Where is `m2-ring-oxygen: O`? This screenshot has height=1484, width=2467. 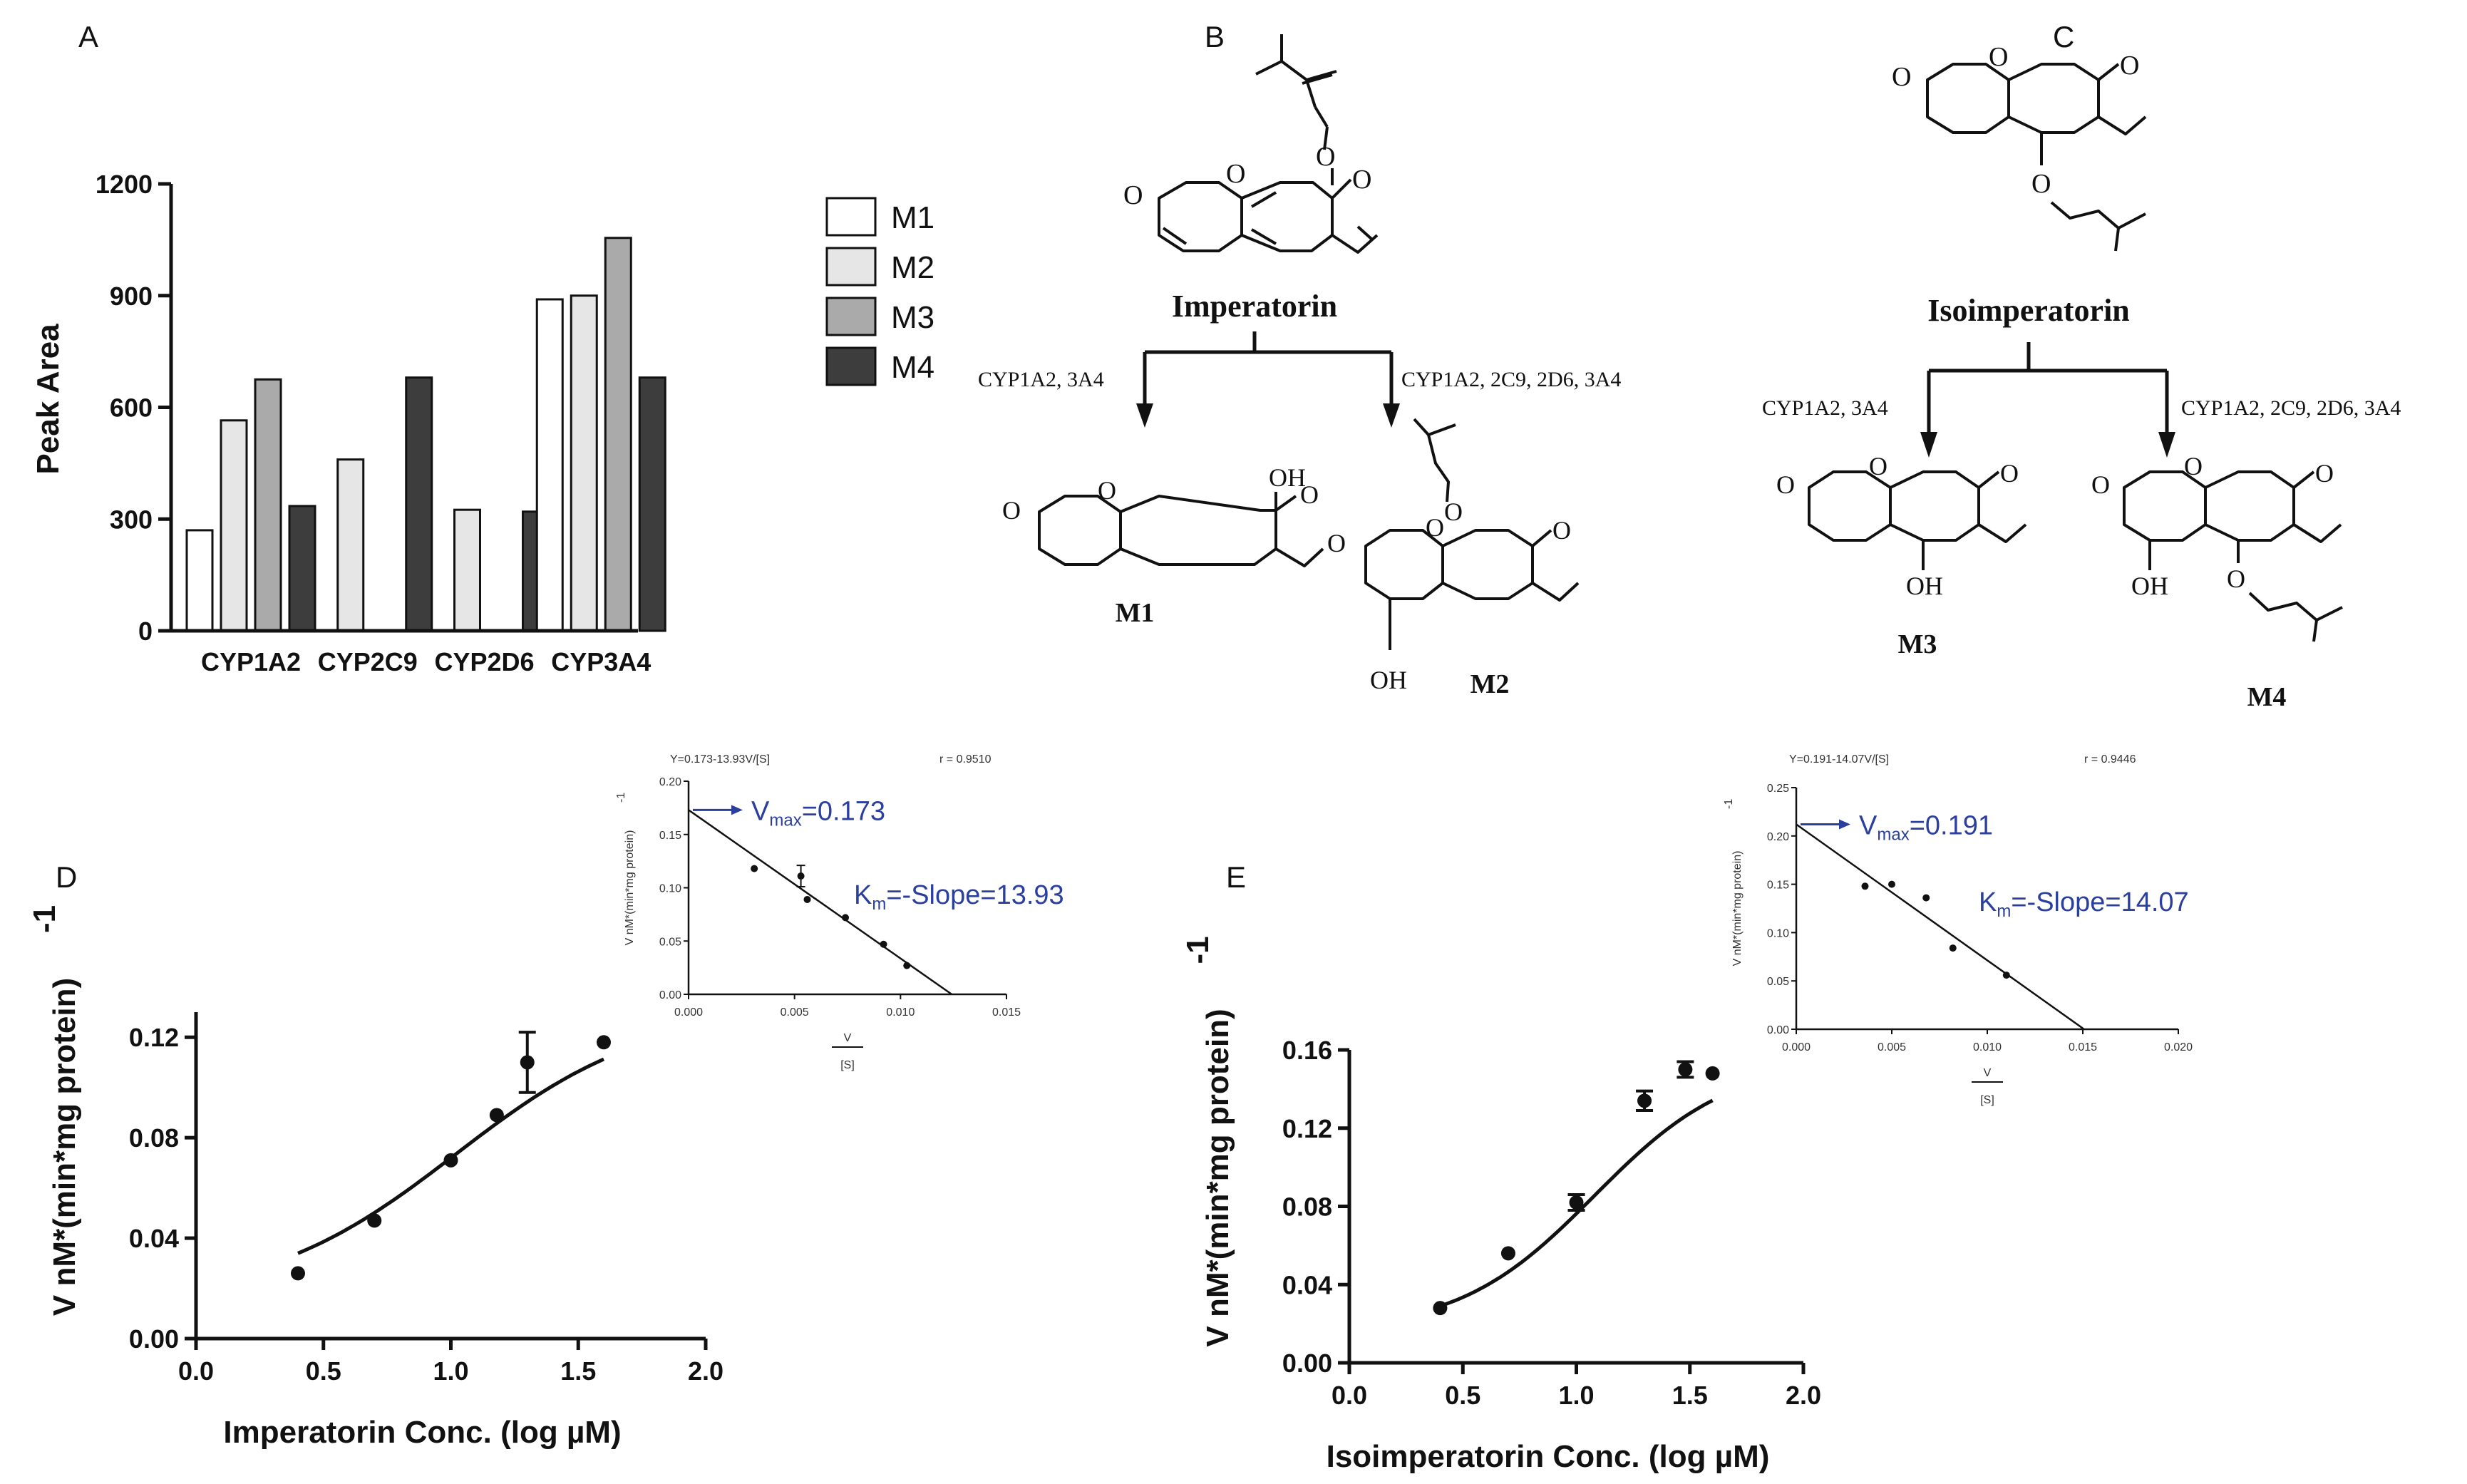
m2-ring-oxygen: O is located at coordinates (1435, 527).